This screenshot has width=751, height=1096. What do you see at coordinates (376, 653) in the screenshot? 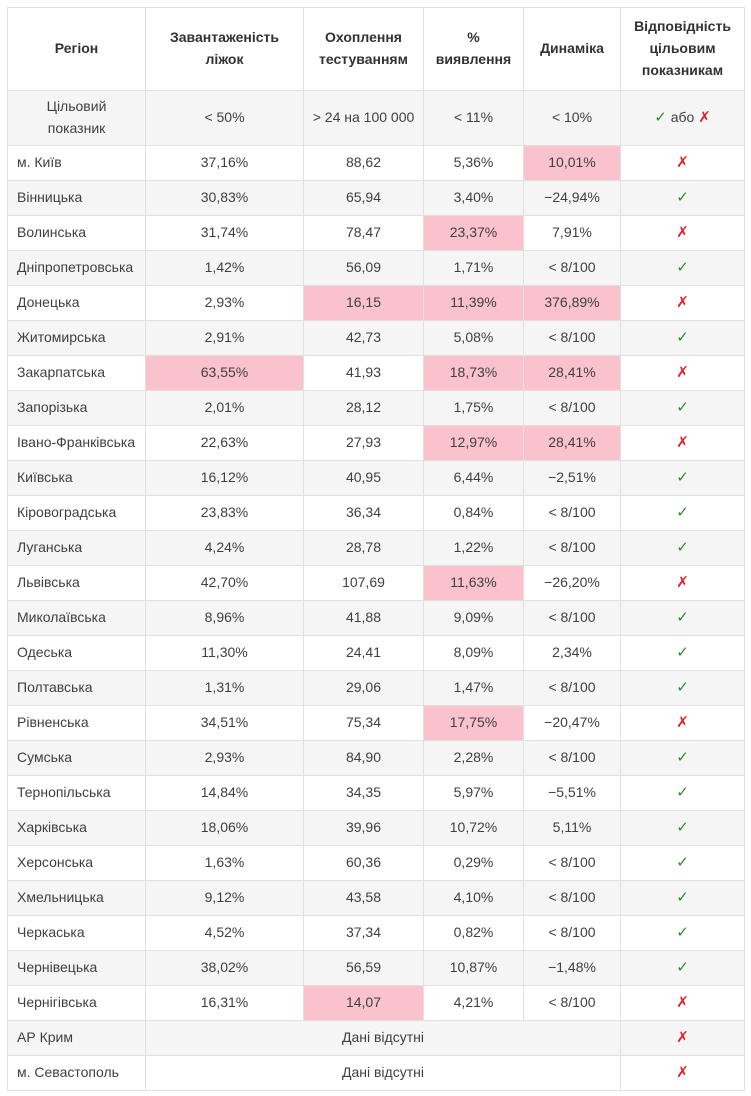
I see `table-row: Одеська 11,30% 24,41 8,09% 2,34% ✓` at bounding box center [376, 653].